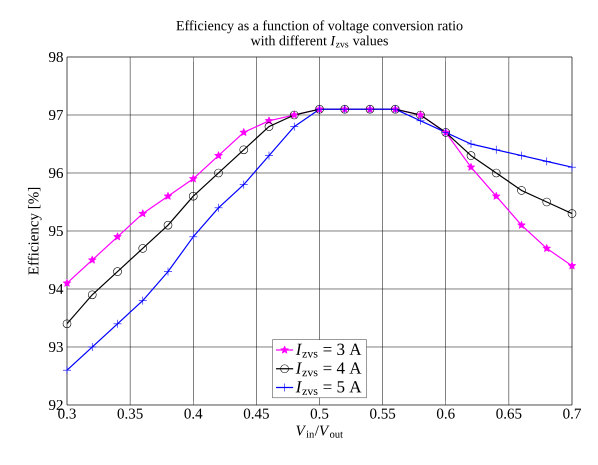 The width and height of the screenshot is (598, 465). What do you see at coordinates (193, 413) in the screenshot?
I see `x-tick-label: 0.4` at bounding box center [193, 413].